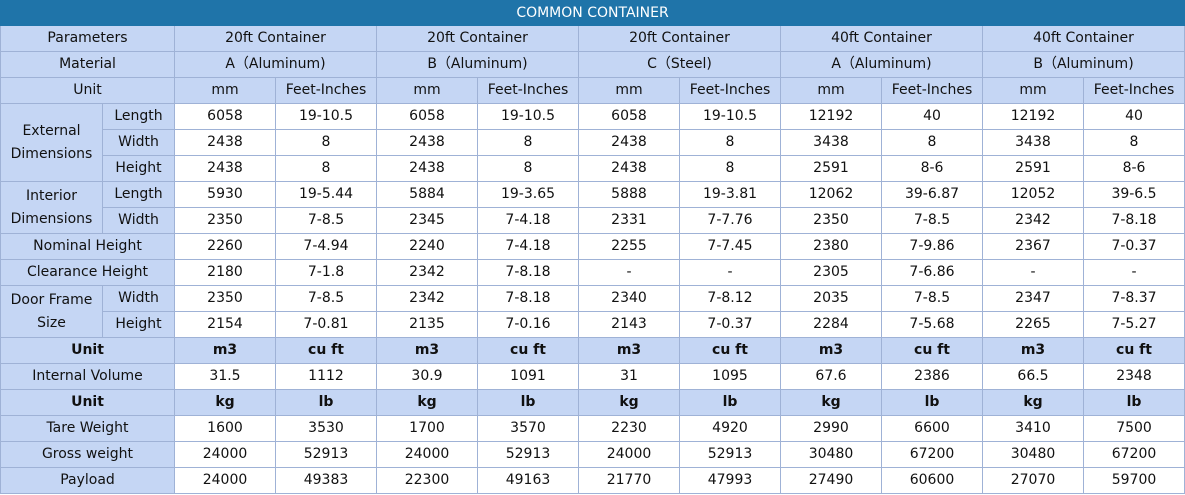  I want to click on table-cell: 2154, so click(225, 324).